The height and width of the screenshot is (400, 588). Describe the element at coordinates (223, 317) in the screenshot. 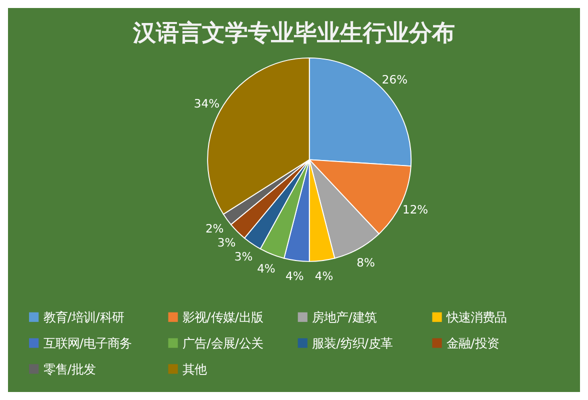

I see `legend-label: 影视/传媒/出版` at that location.